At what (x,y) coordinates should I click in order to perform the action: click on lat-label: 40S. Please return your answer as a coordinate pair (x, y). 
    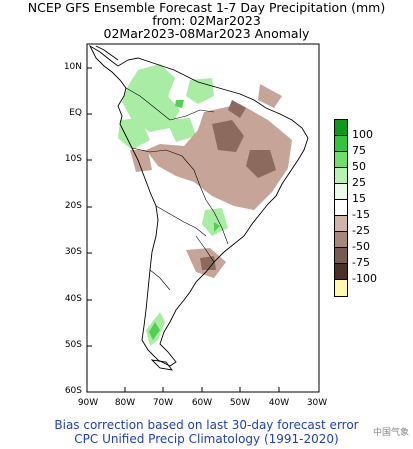
    Looking at the image, I should click on (73, 299).